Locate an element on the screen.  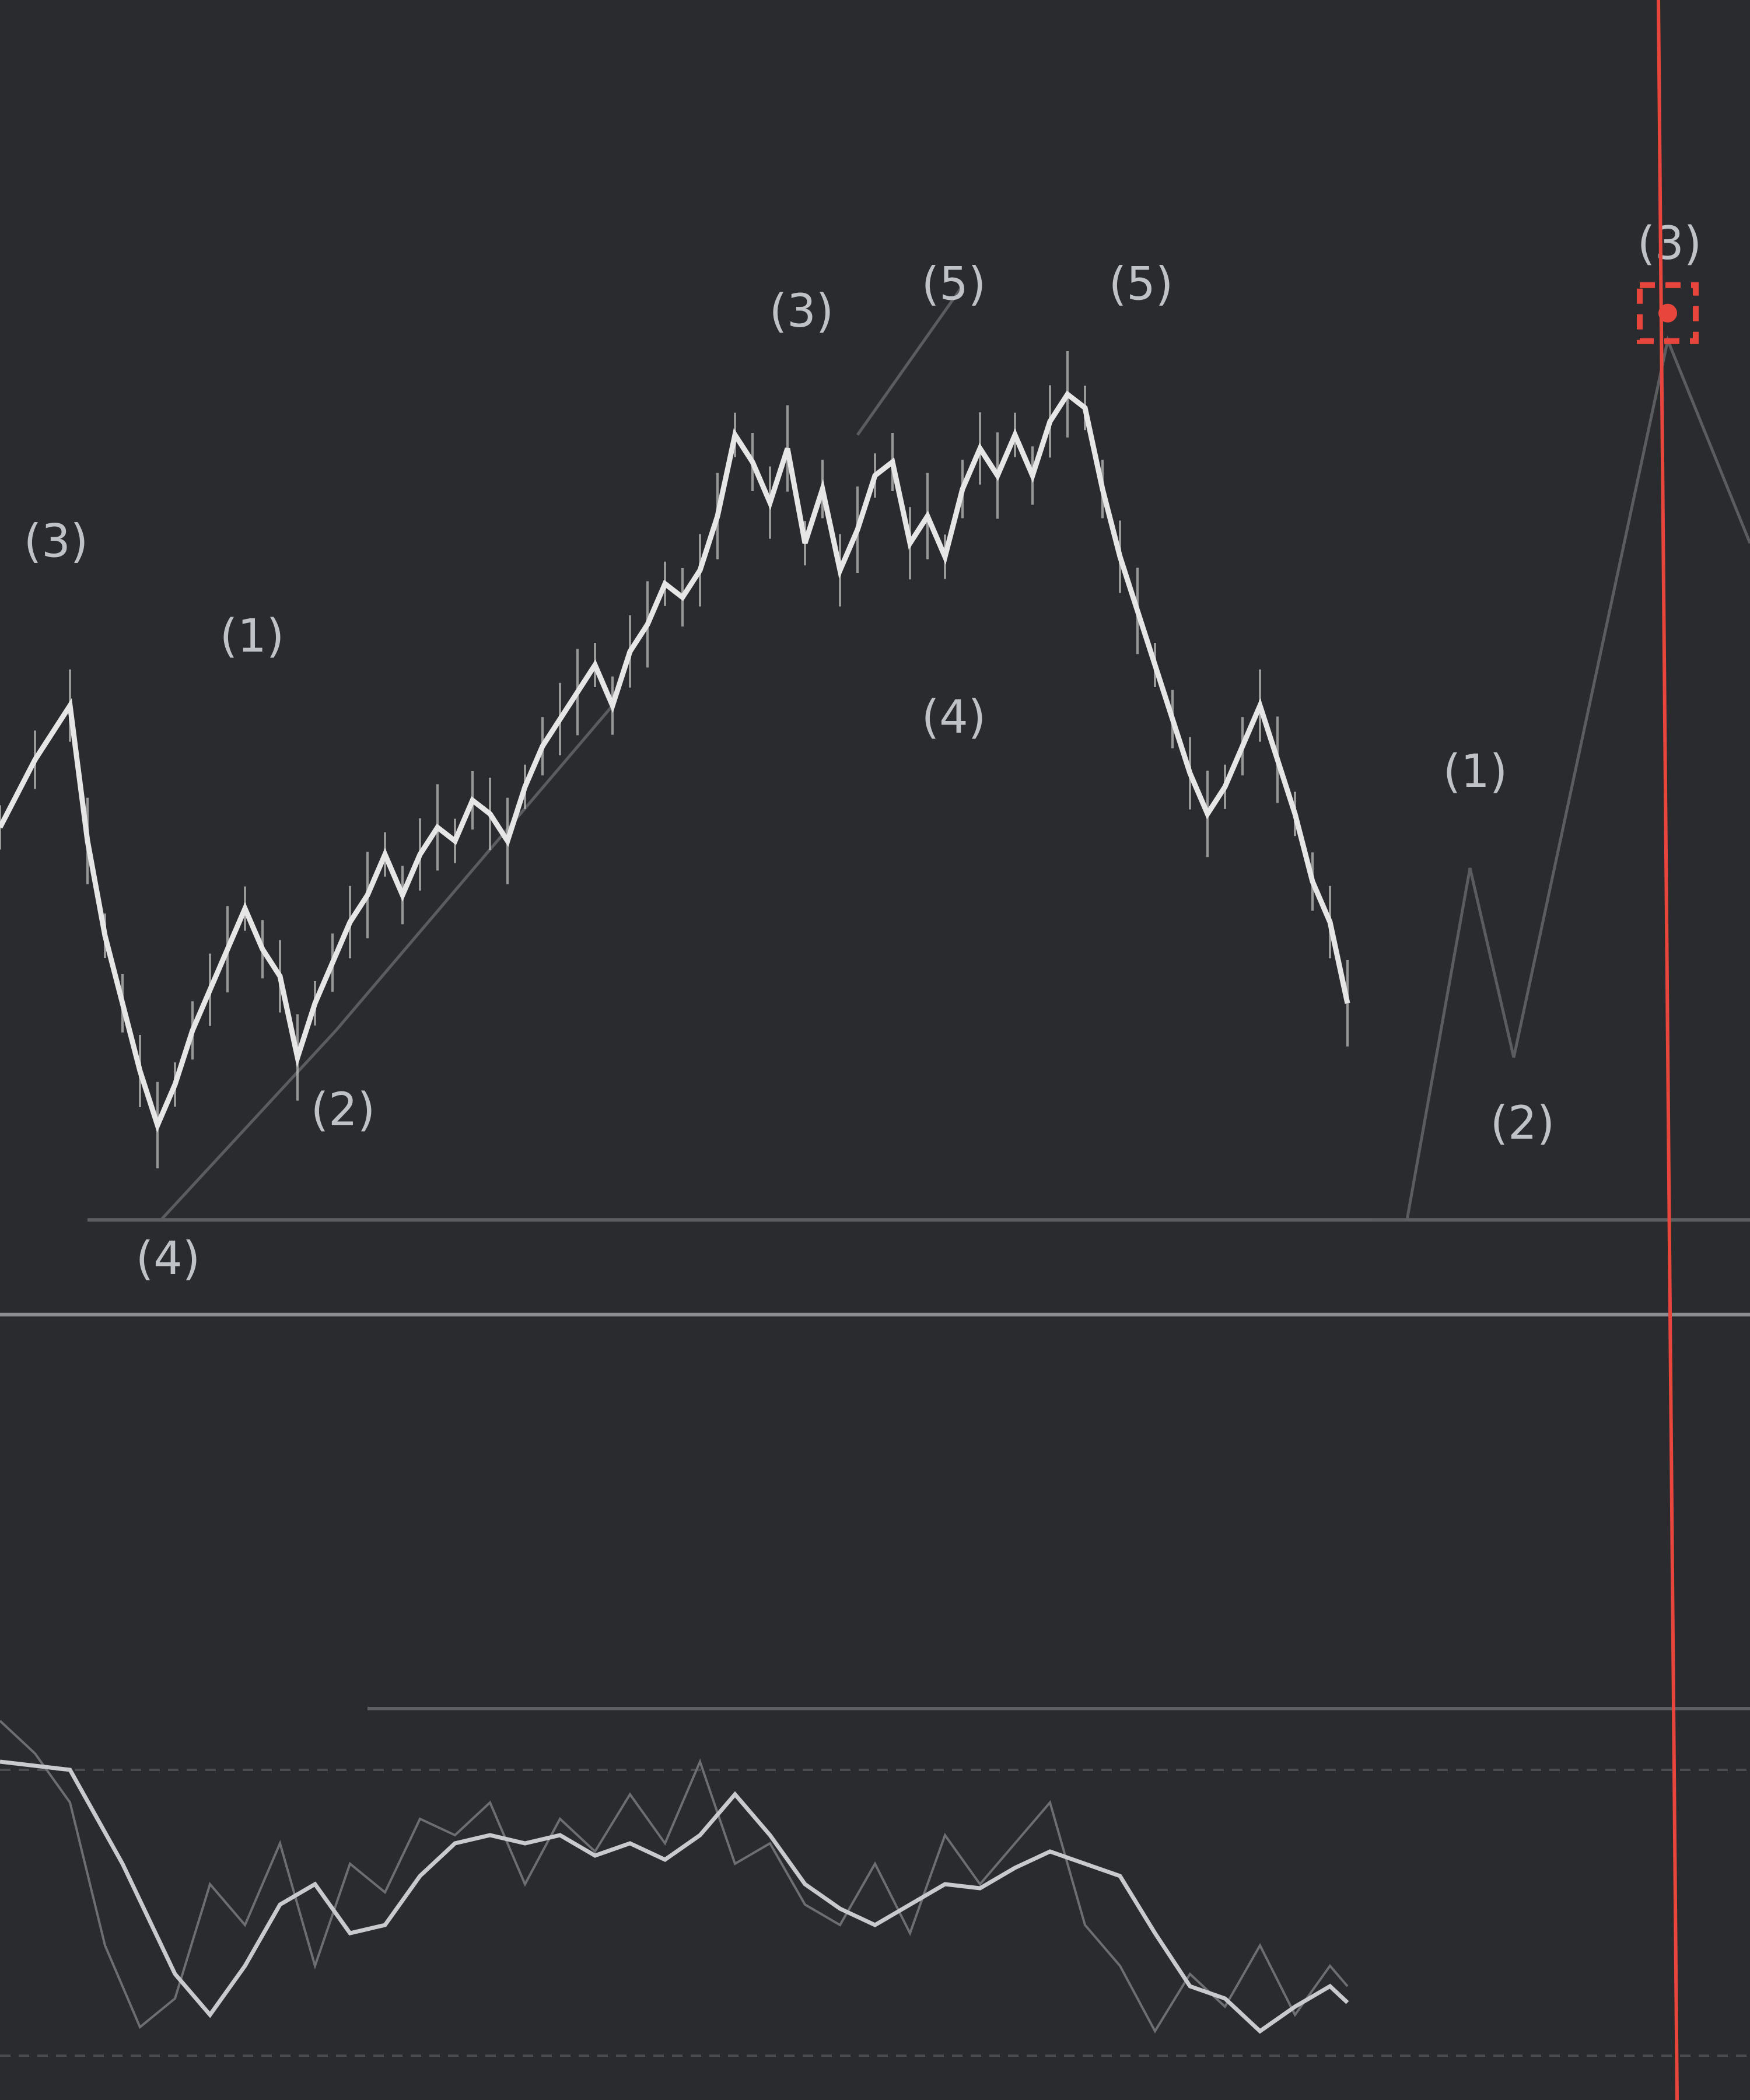
cursor-marker-dot is located at coordinates (1667, 313).